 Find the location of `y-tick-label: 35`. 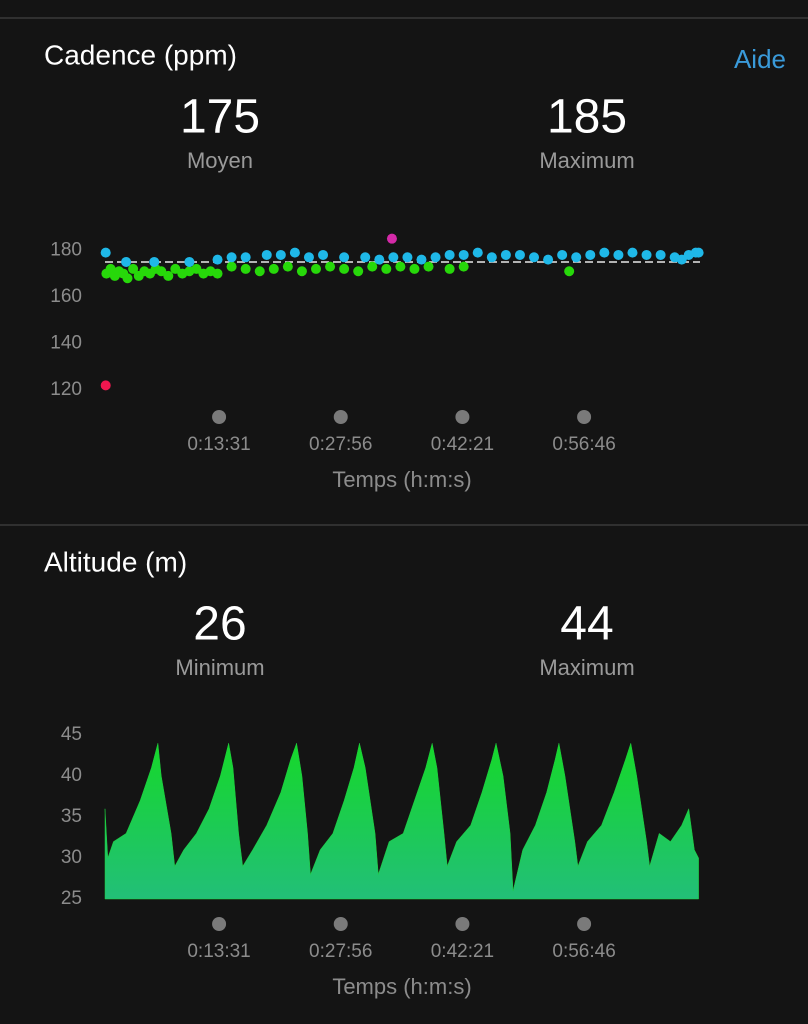

y-tick-label: 35 is located at coordinates (71, 816).